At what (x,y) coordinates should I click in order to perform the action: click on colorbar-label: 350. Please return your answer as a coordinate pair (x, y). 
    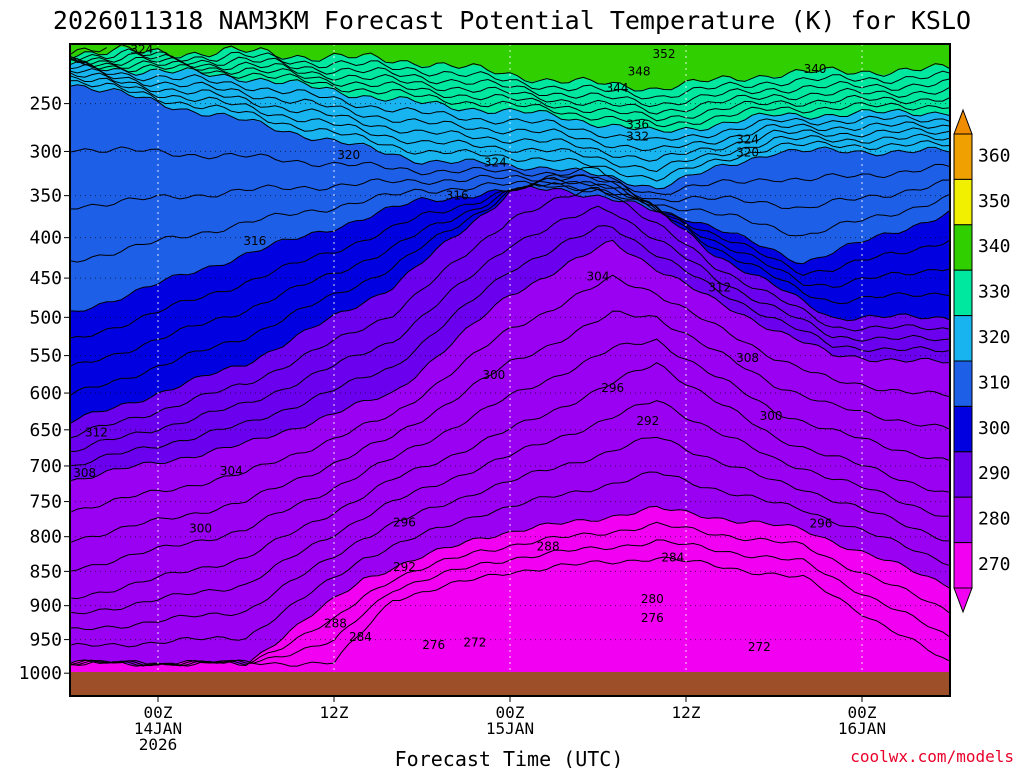
    Looking at the image, I should click on (994, 201).